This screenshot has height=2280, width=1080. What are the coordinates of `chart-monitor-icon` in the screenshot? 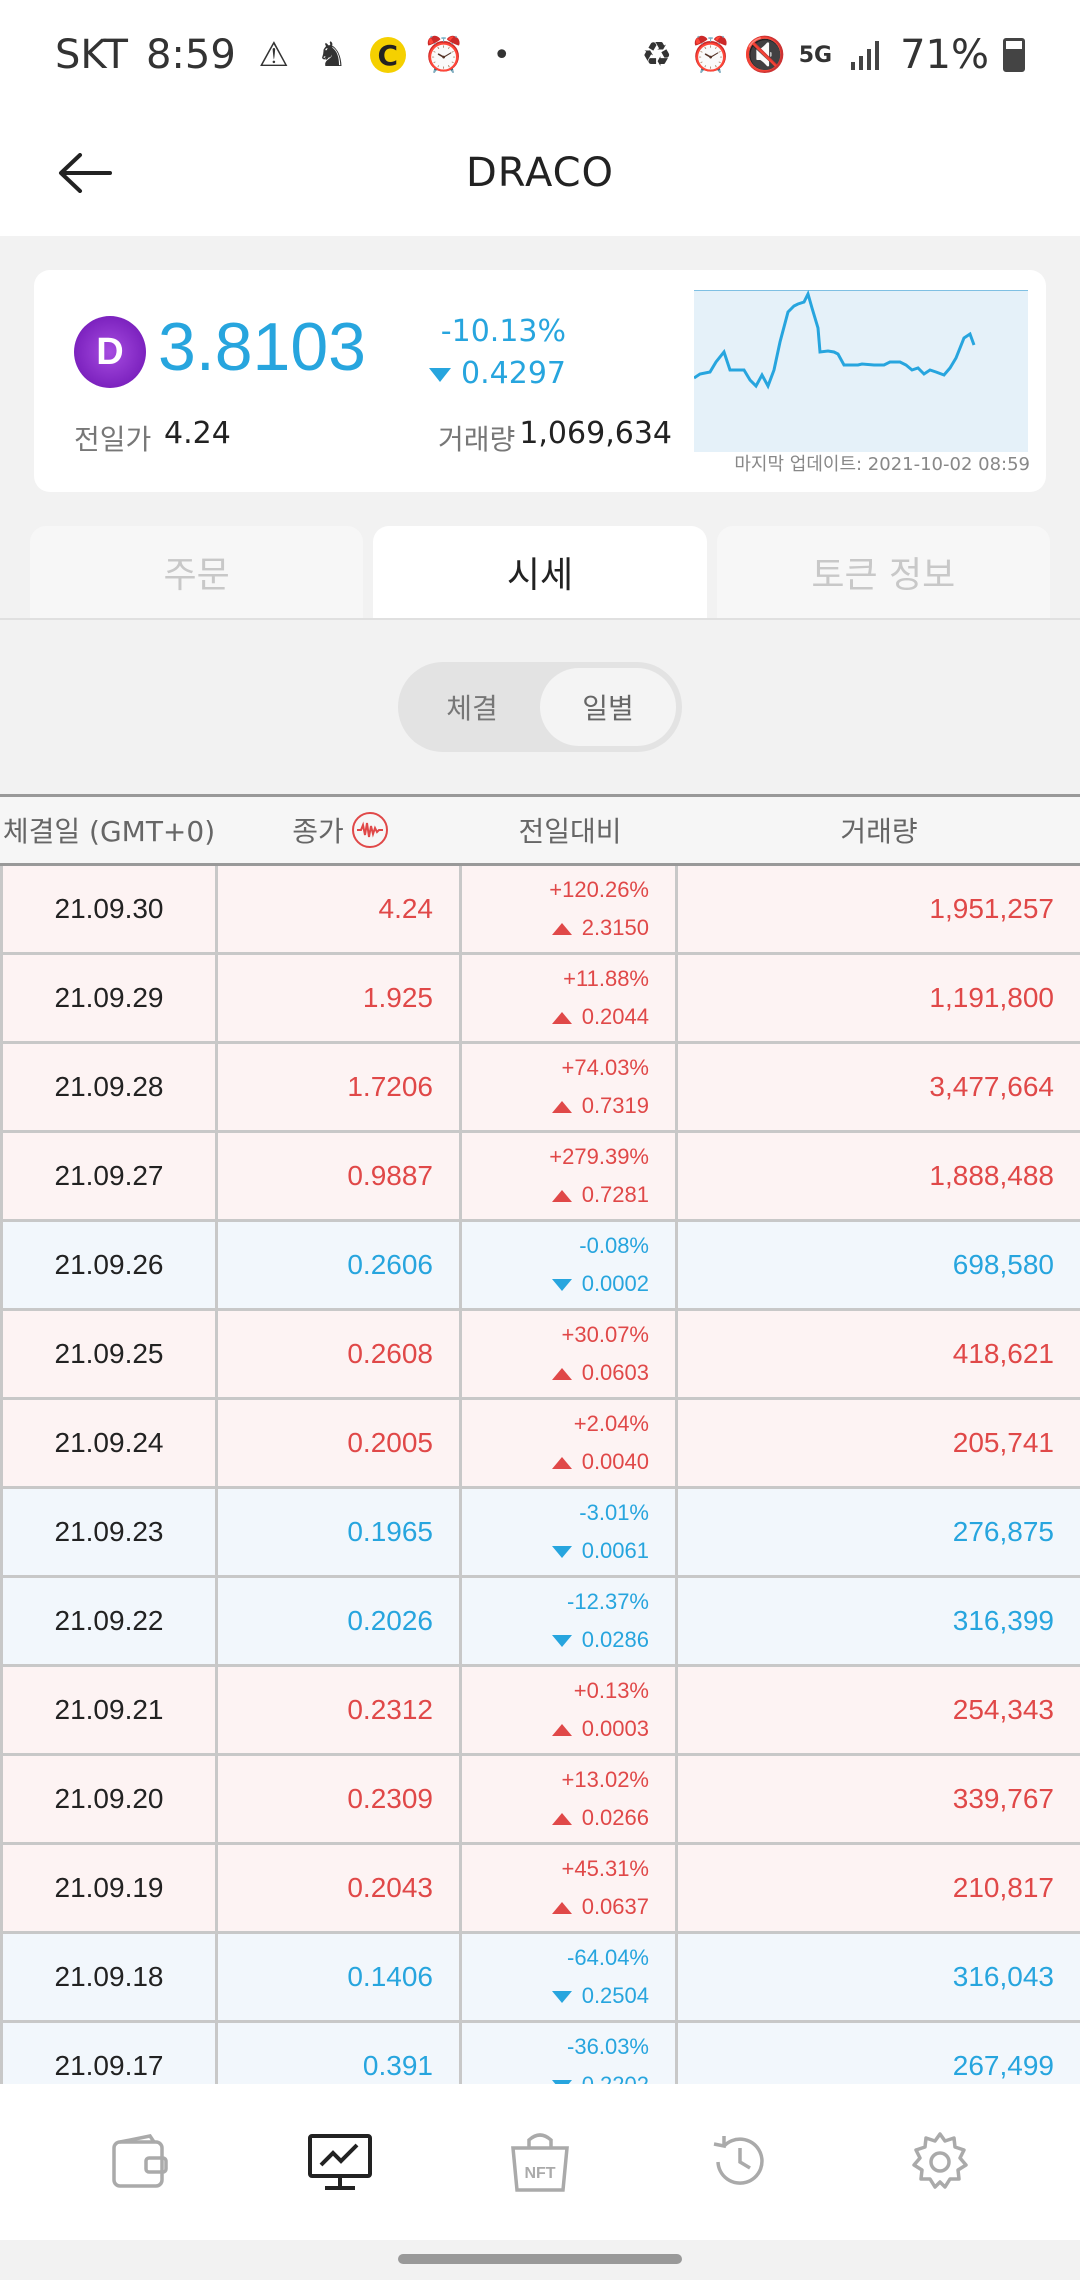 It's located at (340, 2162).